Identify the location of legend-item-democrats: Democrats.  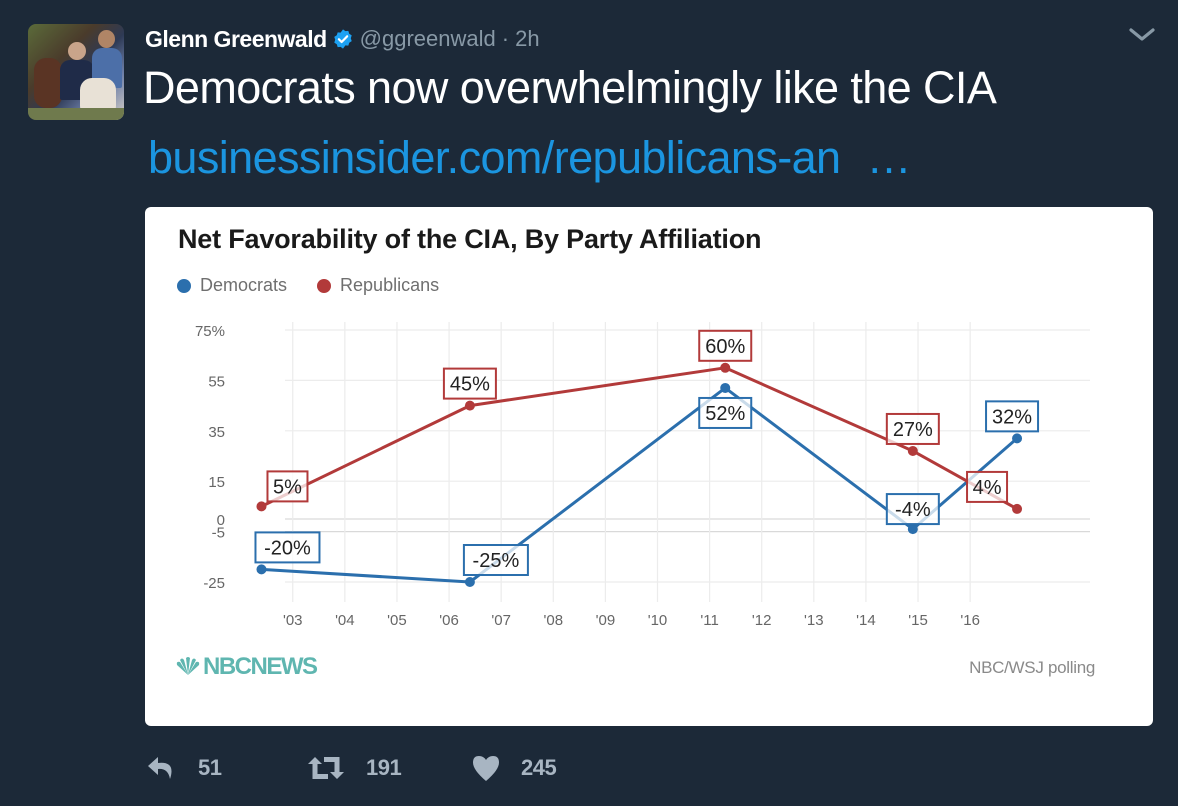
(232, 285).